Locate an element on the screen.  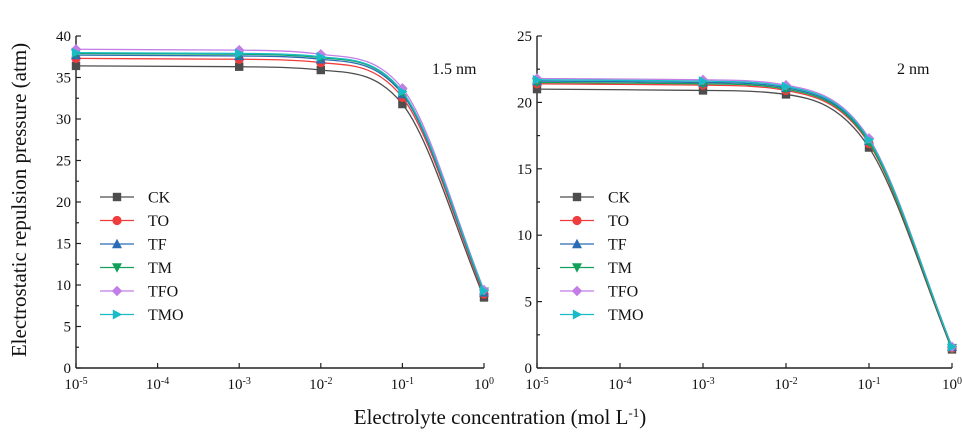
x-tick-exponent: 0 is located at coordinates (959, 381).